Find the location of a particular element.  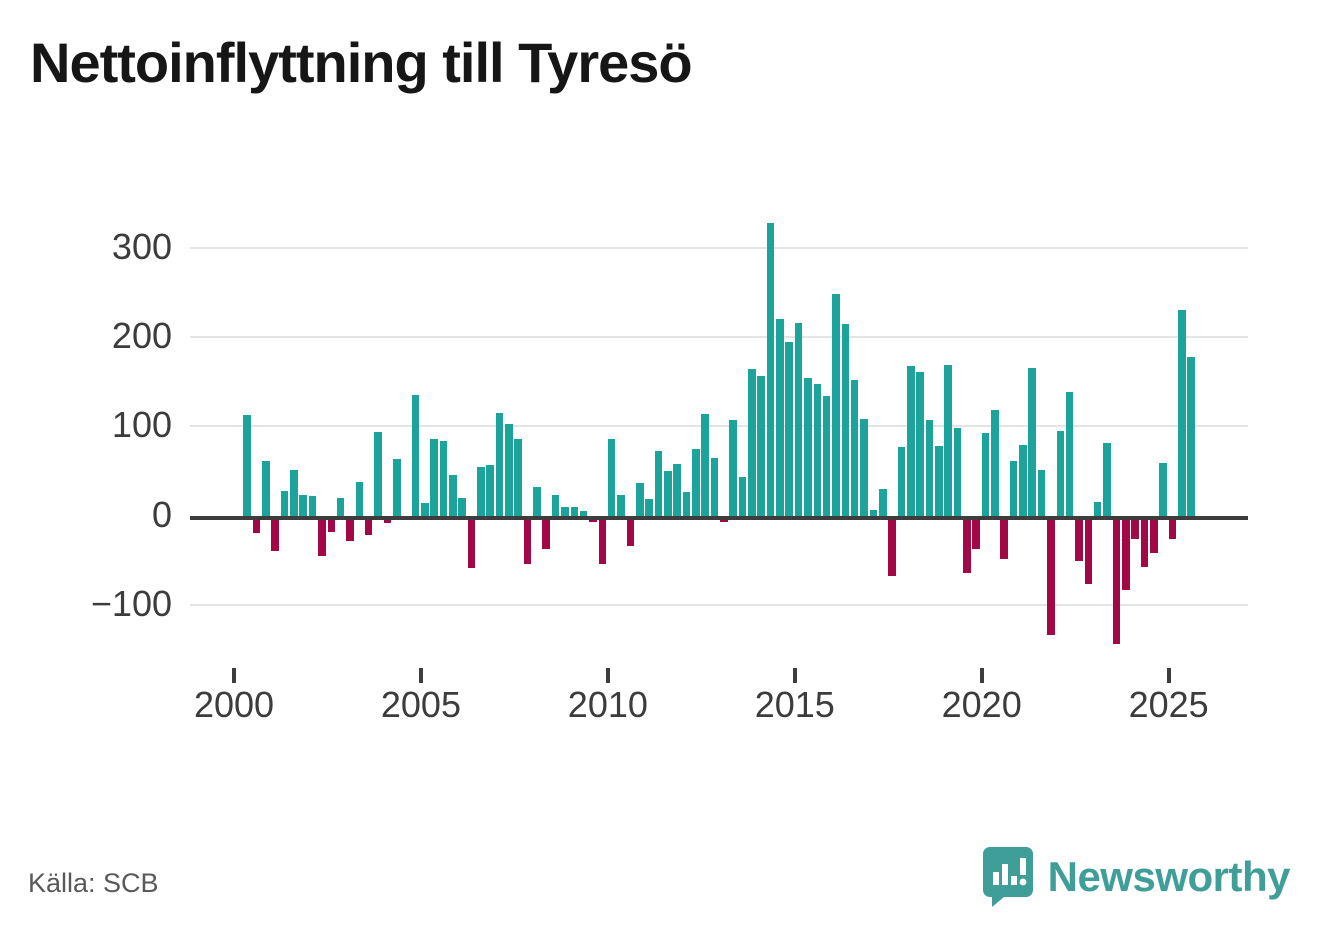

bar-2003-Q2 is located at coordinates (359, 499).